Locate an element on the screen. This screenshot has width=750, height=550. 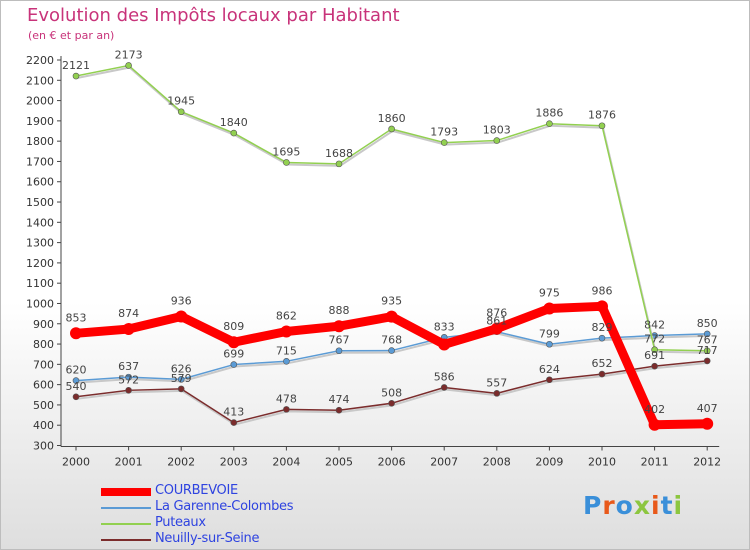
logo-letter: o is located at coordinates (624, 505).